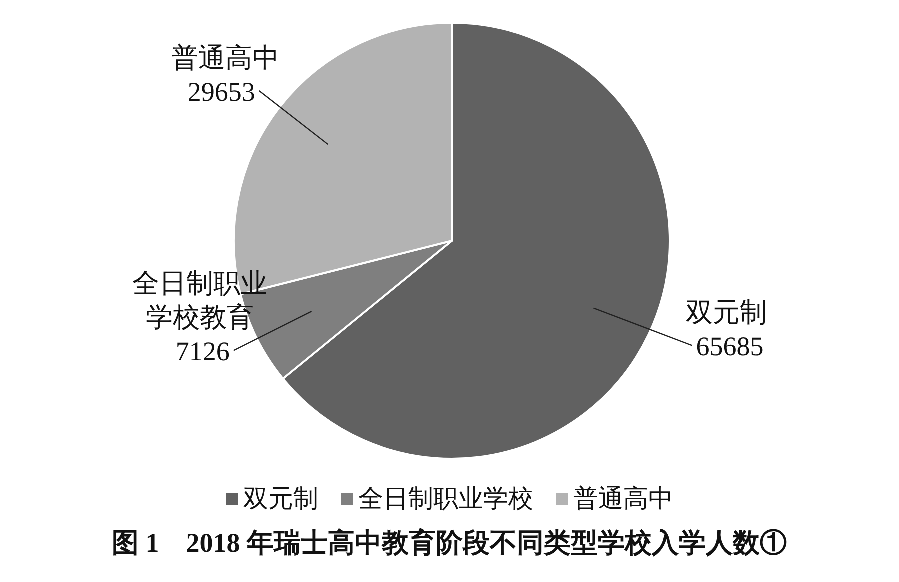  Describe the element at coordinates (726, 313) in the screenshot. I see `slice-label: 双元制` at that location.